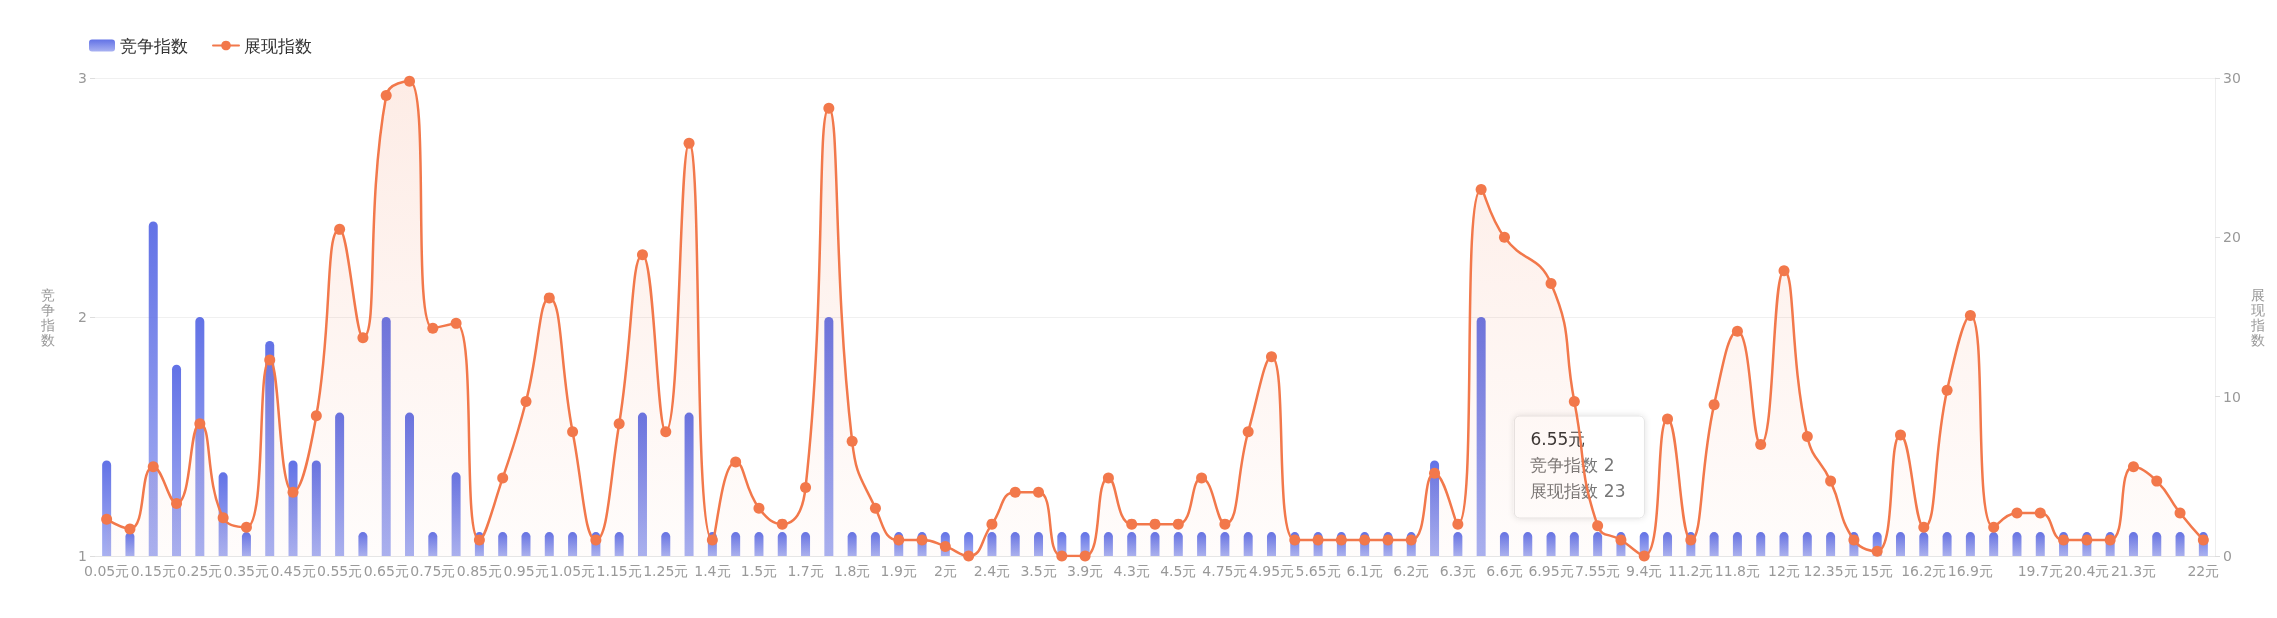 The height and width of the screenshot is (618, 2277). I want to click on y2-tick-label: 30, so click(2232, 78).